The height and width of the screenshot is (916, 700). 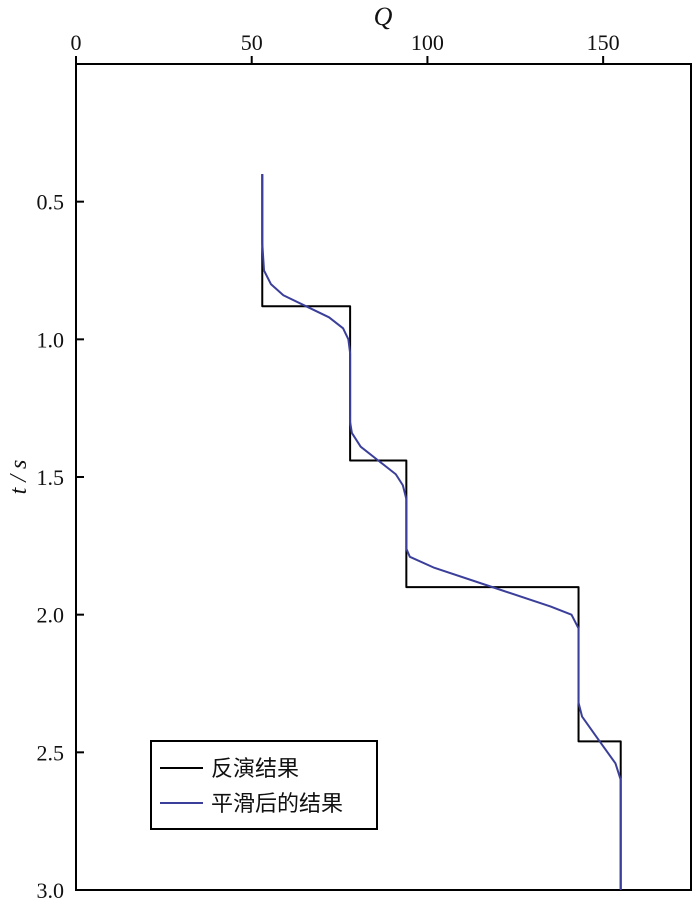 What do you see at coordinates (51, 339) in the screenshot?
I see `y-tick-label: 1.0` at bounding box center [51, 339].